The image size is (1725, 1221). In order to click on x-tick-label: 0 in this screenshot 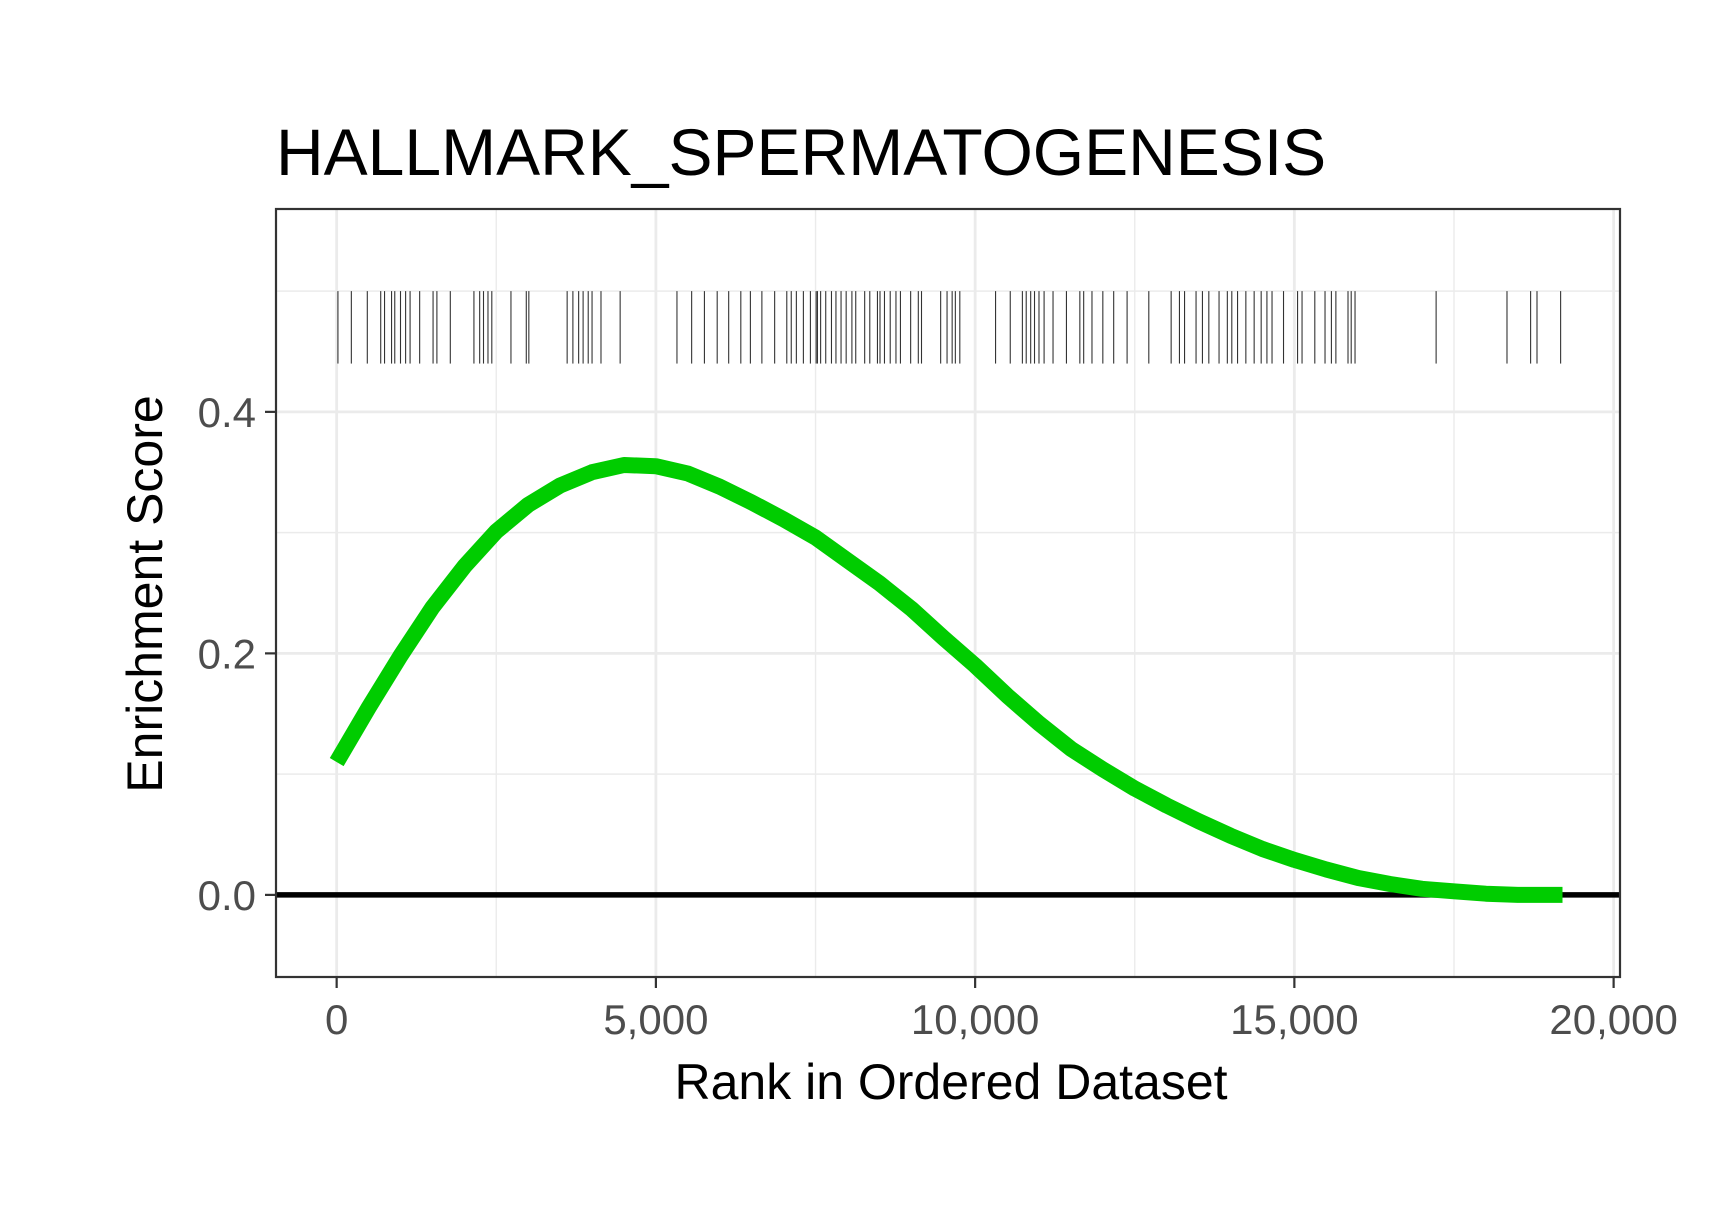, I will do `click(336, 1019)`.